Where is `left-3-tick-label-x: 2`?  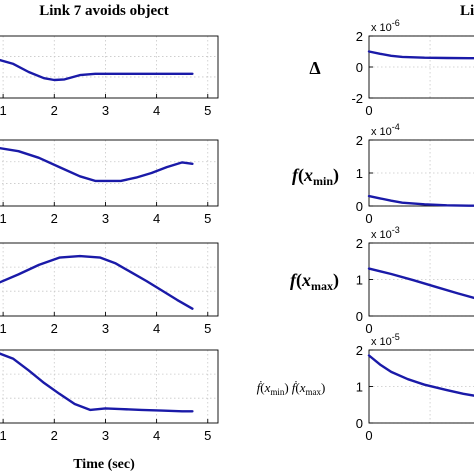
left-3-tick-label-x: 2 is located at coordinates (54, 328).